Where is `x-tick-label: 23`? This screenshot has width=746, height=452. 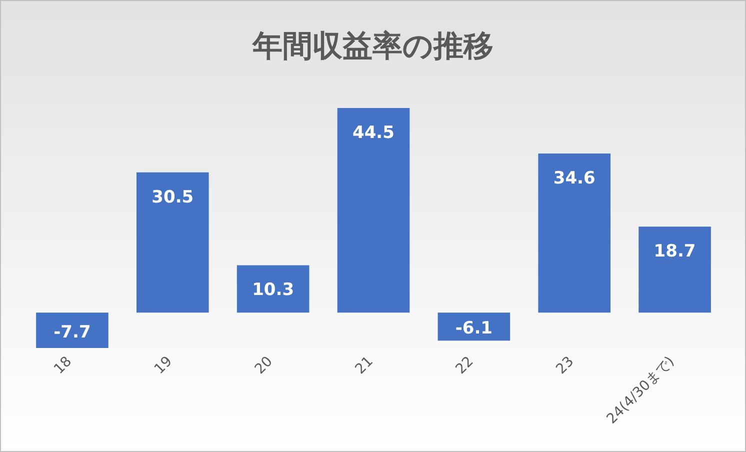 x-tick-label: 23 is located at coordinates (565, 366).